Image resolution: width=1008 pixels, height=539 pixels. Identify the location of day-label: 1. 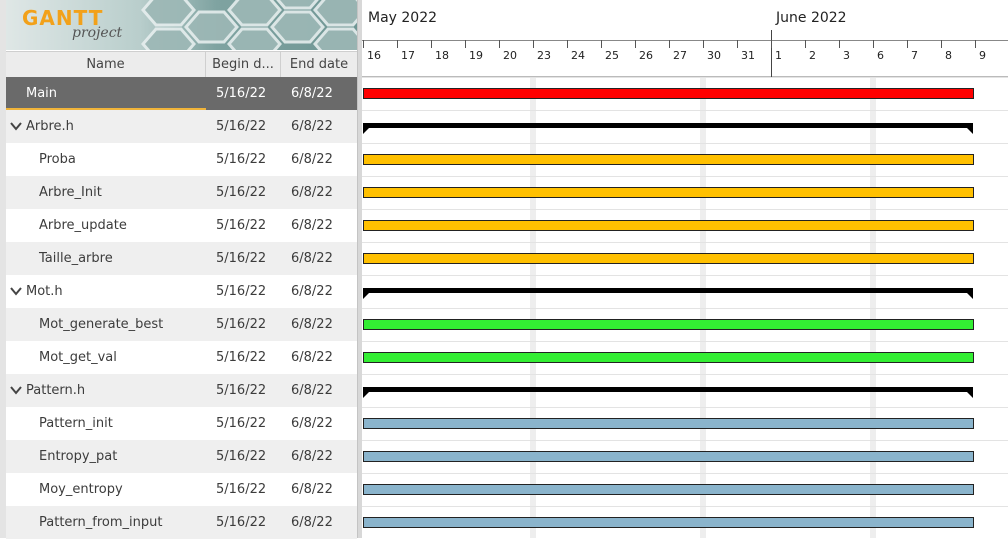
(778, 55).